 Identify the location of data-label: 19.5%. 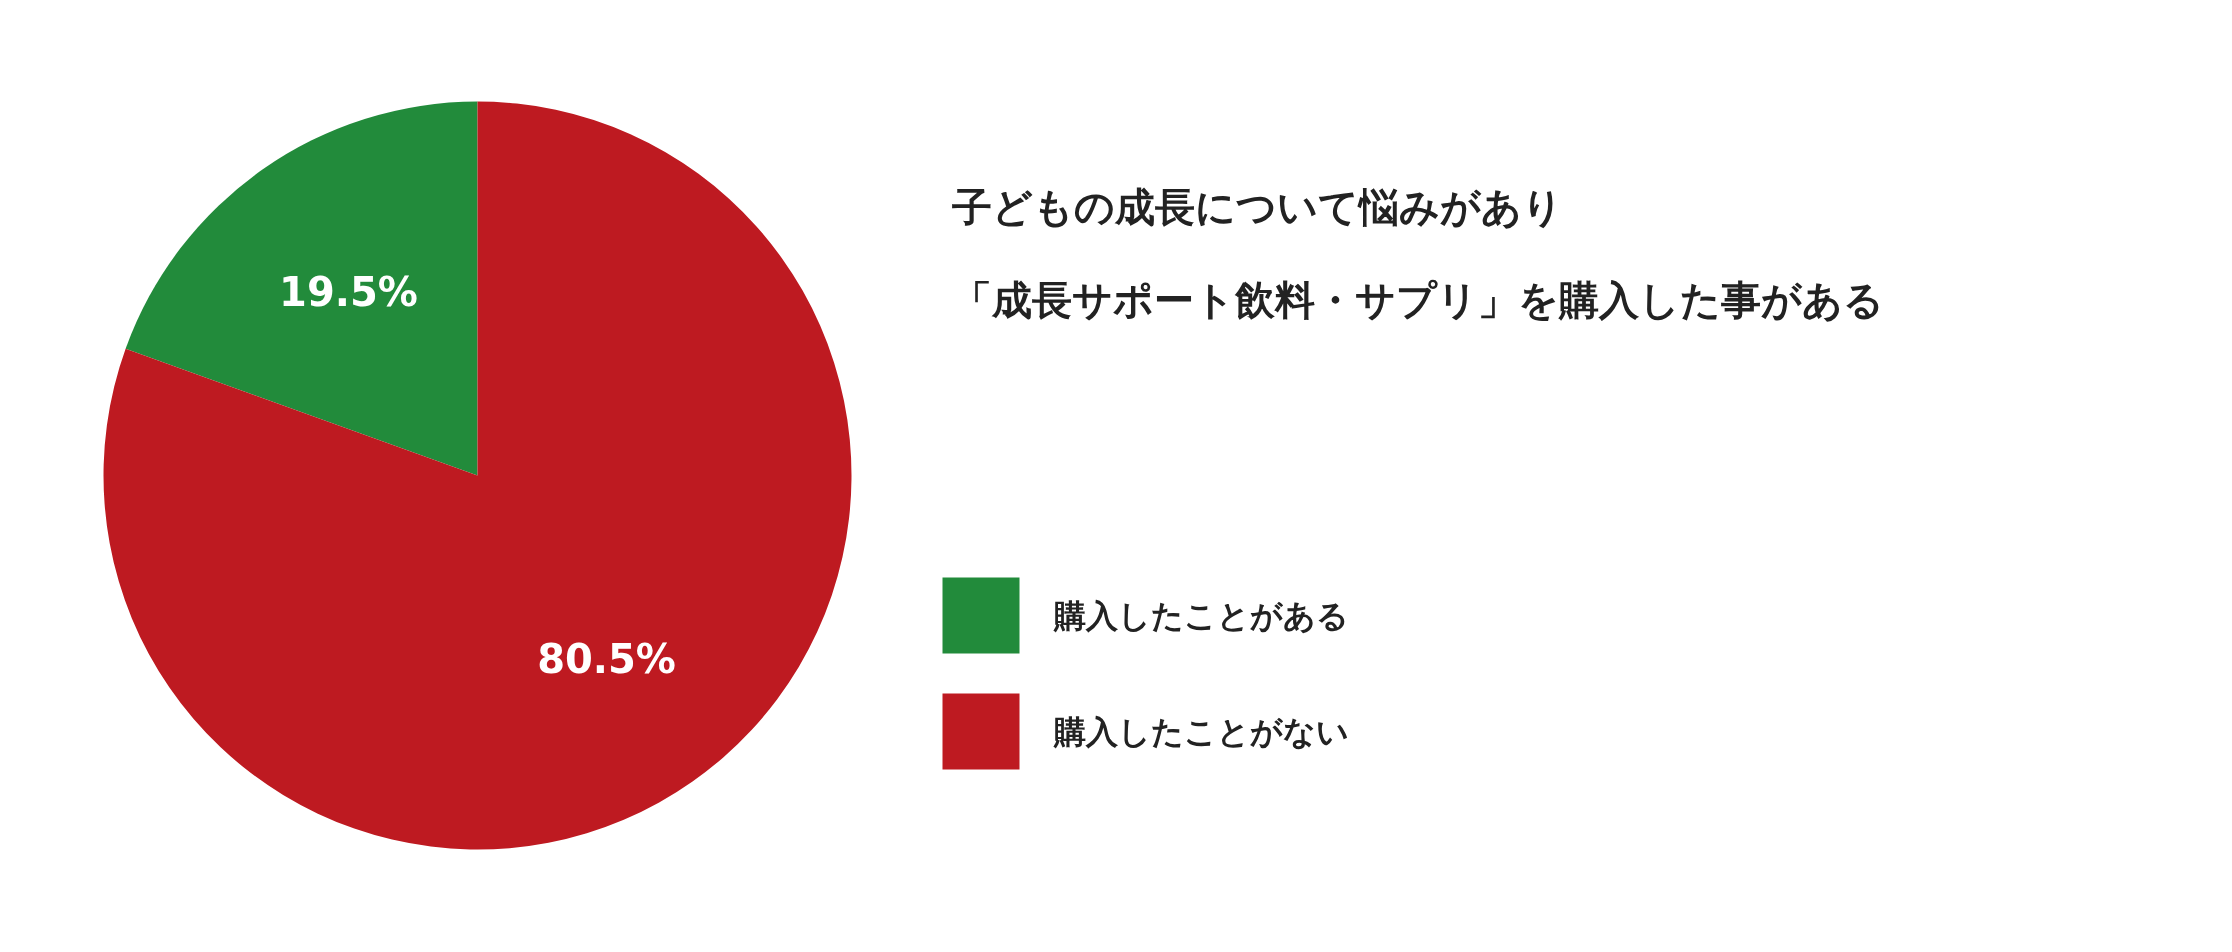
(348, 291).